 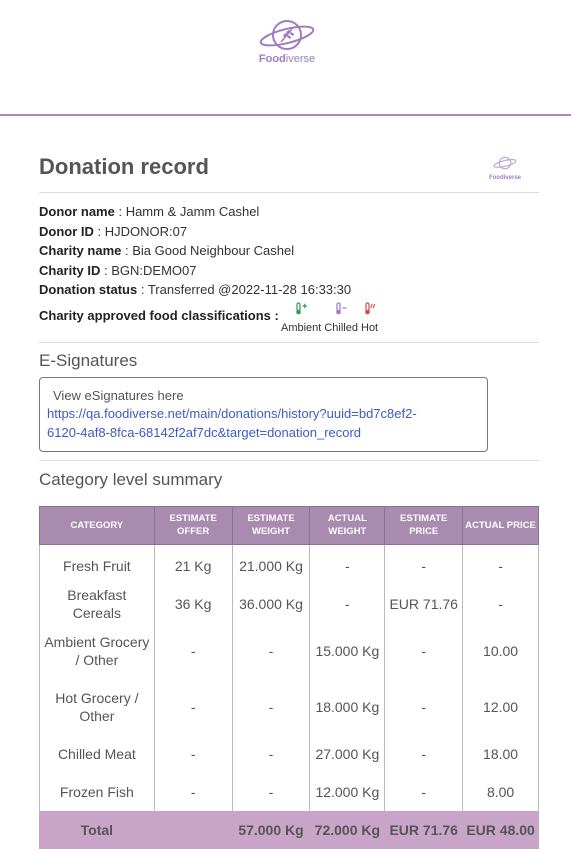 I want to click on table-row: Fresh Fruit 21 Kg 21.000 Kg - - -, so click(x=289, y=564).